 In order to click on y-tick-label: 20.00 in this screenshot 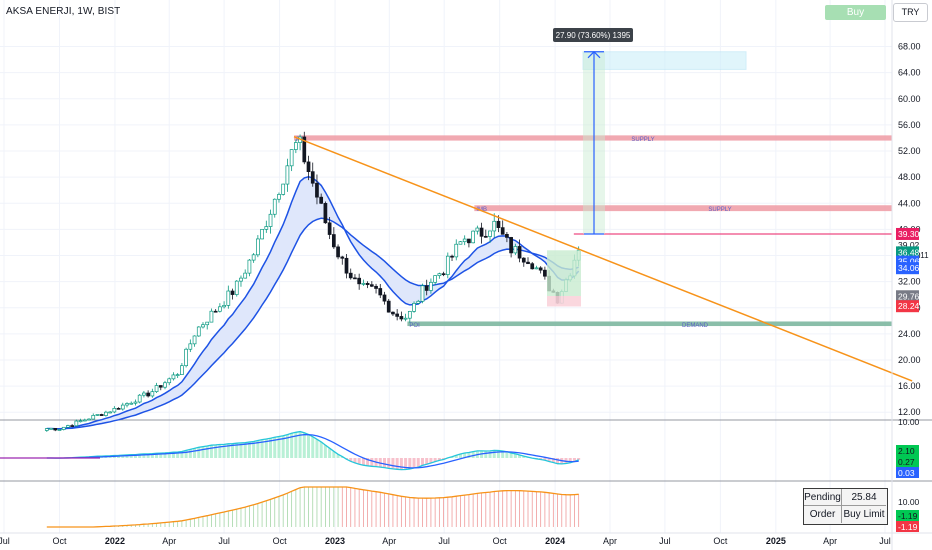, I will do `click(909, 360)`.